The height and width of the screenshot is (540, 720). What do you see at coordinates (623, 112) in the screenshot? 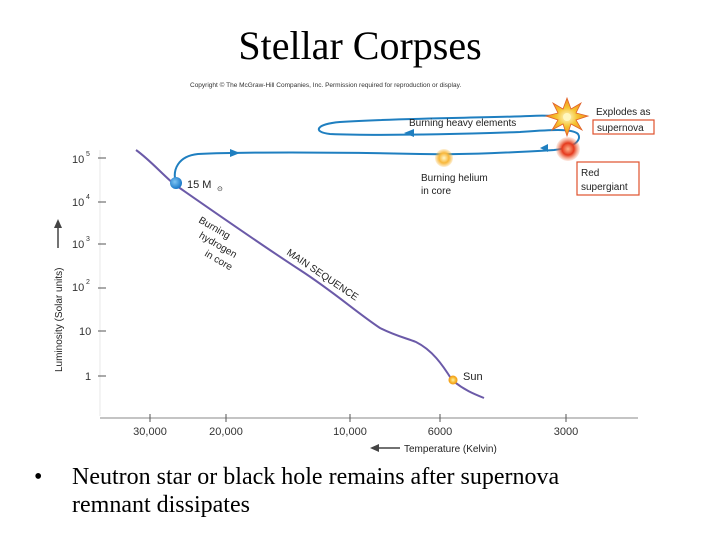
I see `explodes-label: Explodes as` at bounding box center [623, 112].